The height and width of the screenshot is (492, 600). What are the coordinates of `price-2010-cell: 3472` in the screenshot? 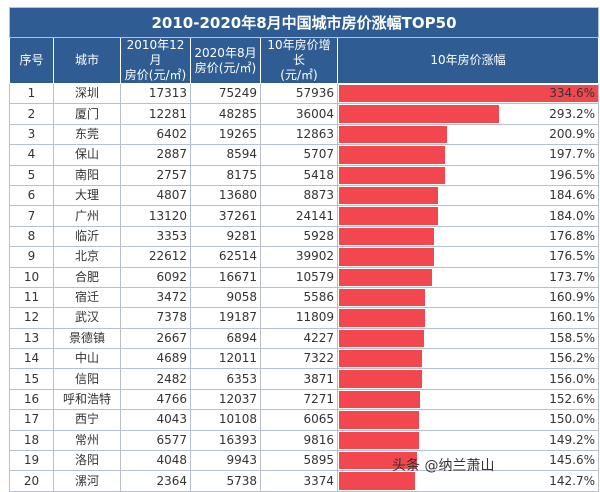 It's located at (155, 297).